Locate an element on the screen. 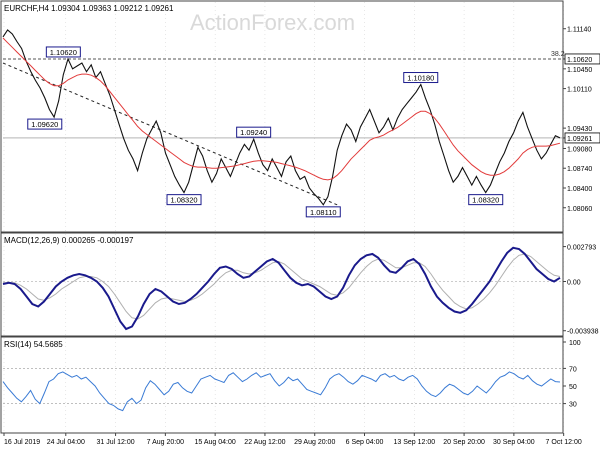 The image size is (600, 450). price-axis-label: 1.08400 is located at coordinates (579, 189).